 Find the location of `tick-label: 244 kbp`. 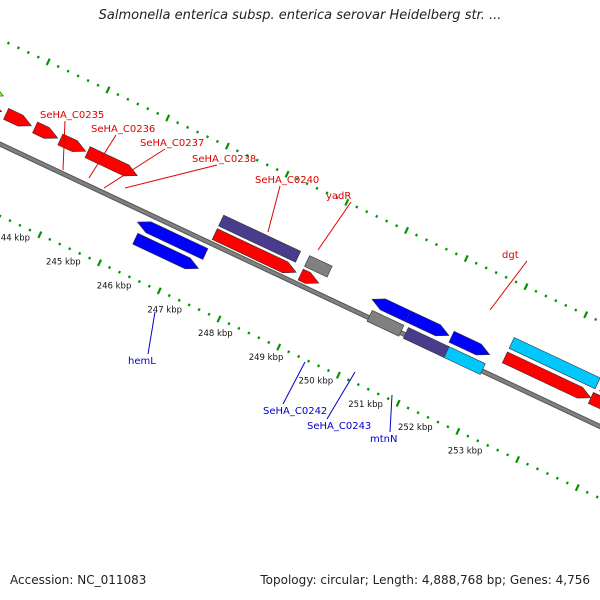

tick-label: 244 kbp is located at coordinates (15, 239).